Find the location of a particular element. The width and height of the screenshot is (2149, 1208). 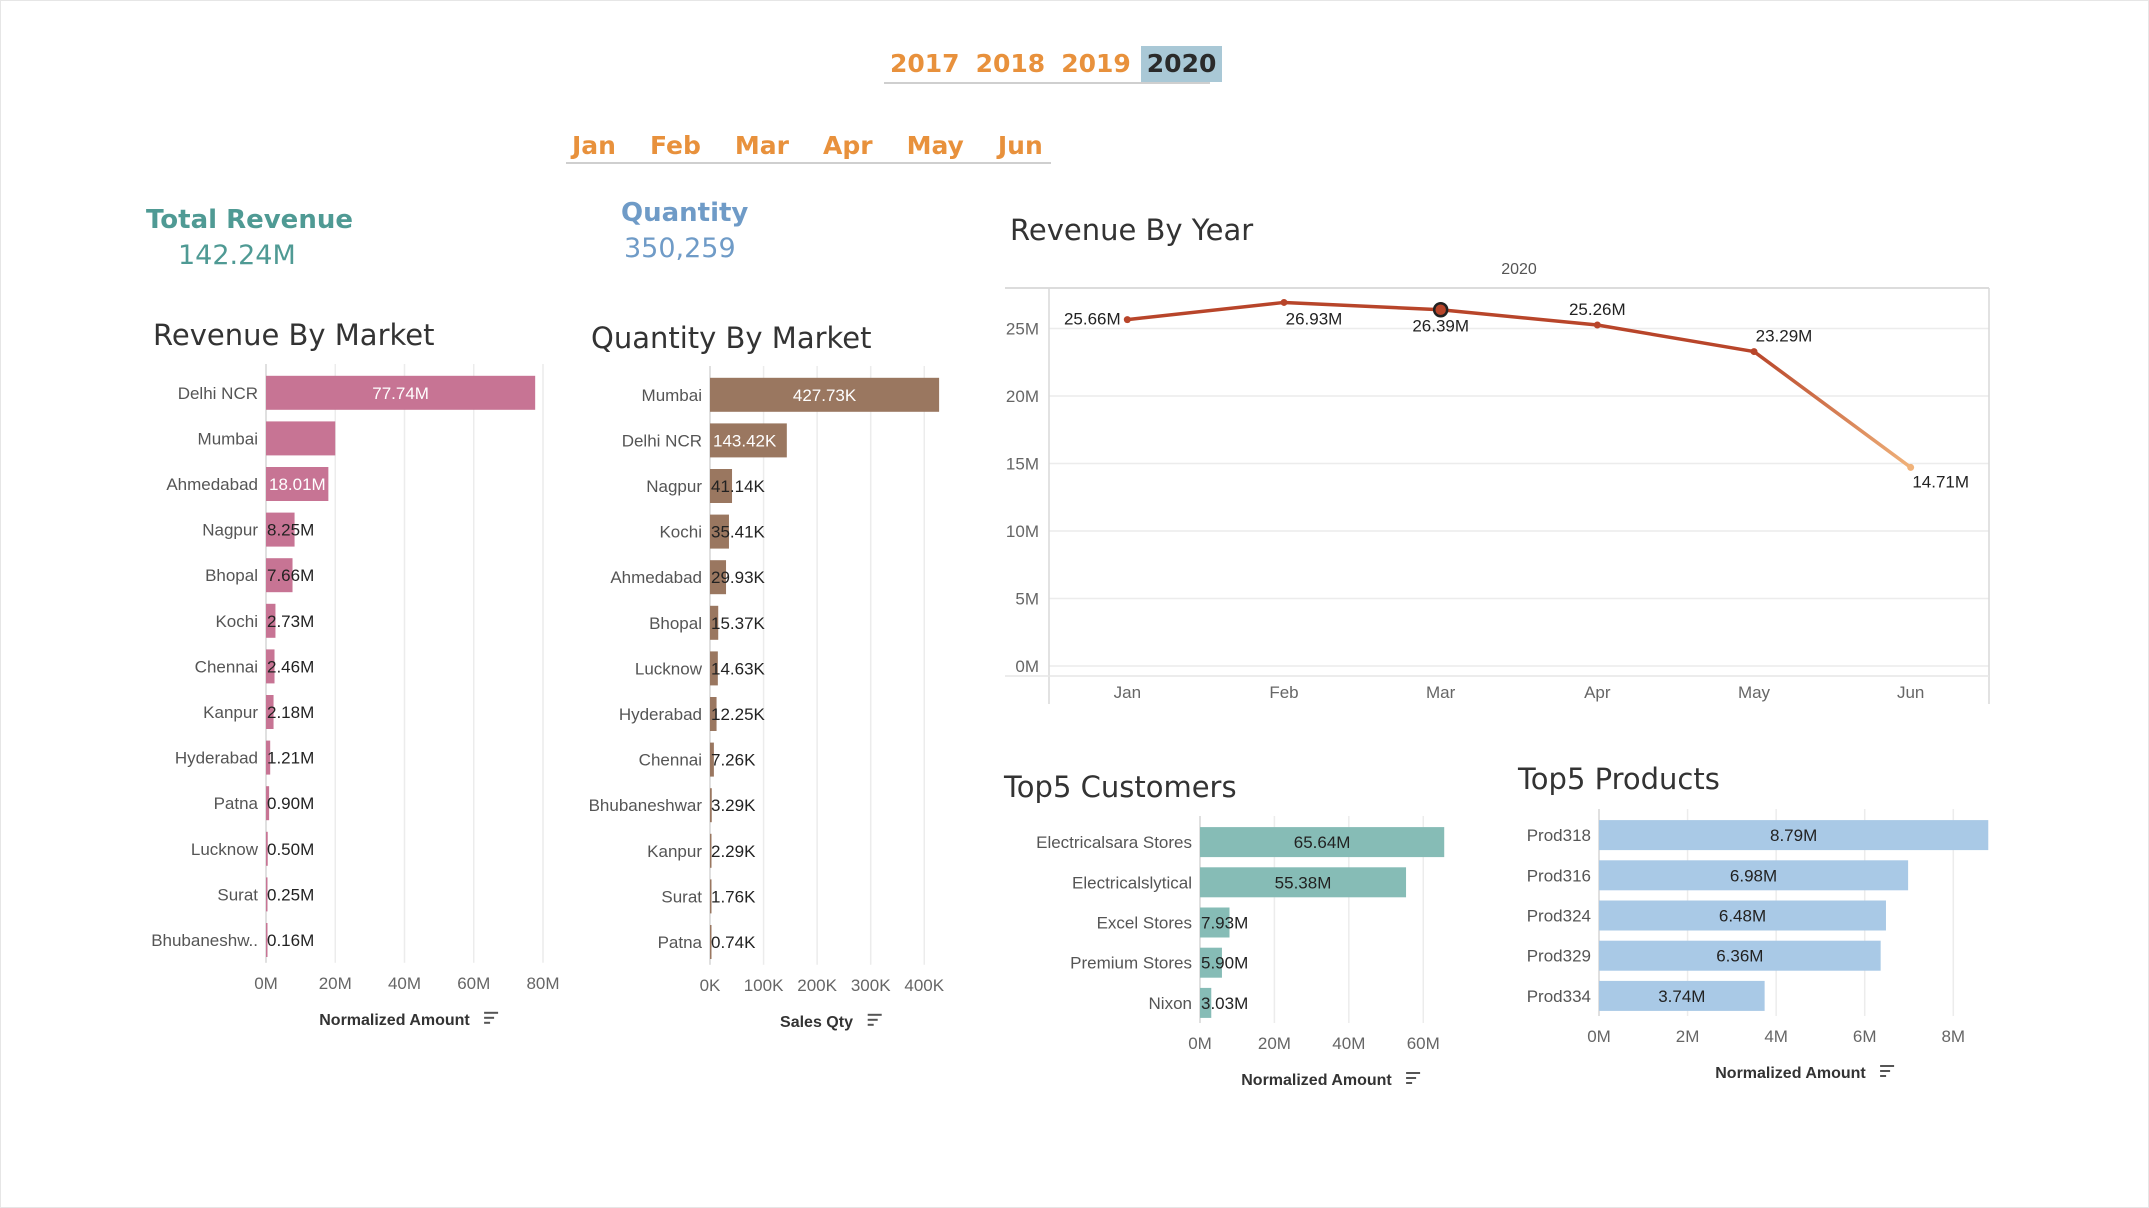

top5-products-data-label: 6.48M is located at coordinates (1742, 916).